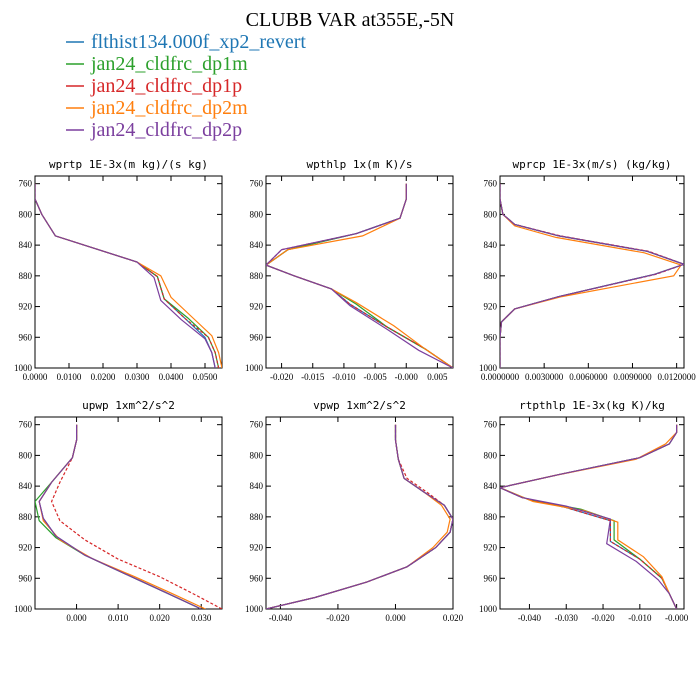 Image resolution: width=700 pixels, height=700 pixels. Describe the element at coordinates (407, 377) in the screenshot. I see `x-tick-label: -0.000` at that location.